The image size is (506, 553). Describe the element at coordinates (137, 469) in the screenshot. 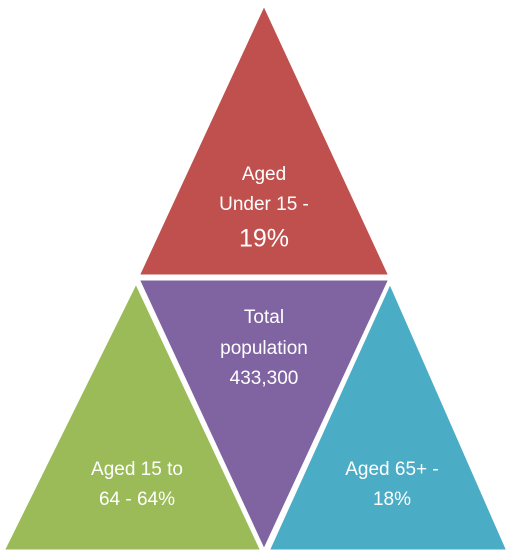

I see `label-line: Aged 15 to` at that location.